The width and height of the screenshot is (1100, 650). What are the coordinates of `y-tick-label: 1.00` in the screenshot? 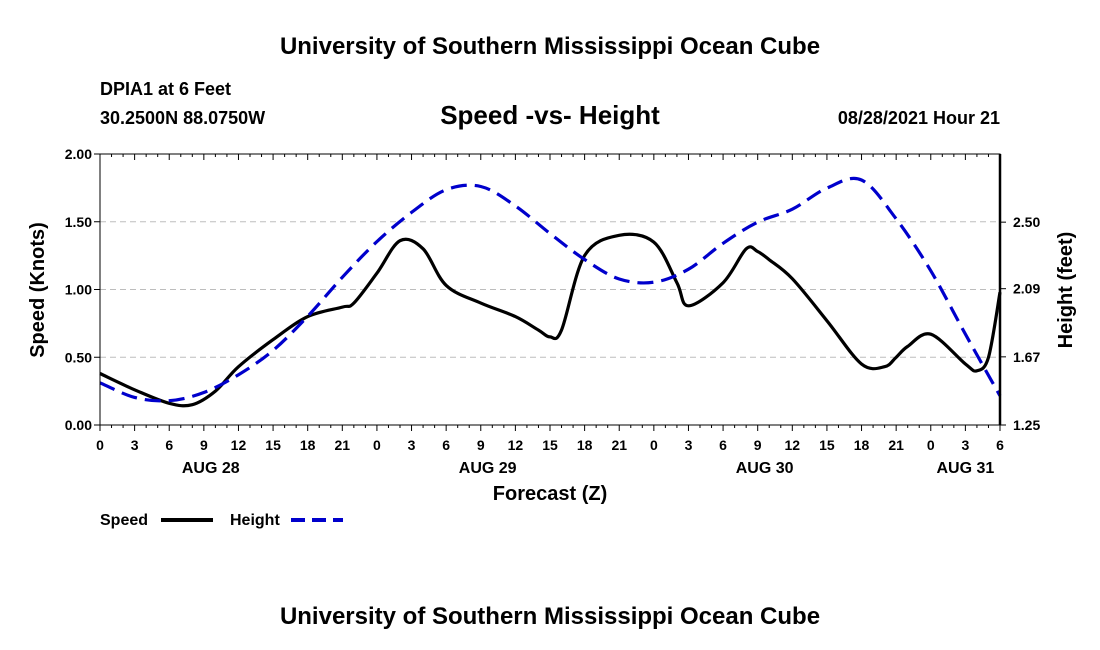 It's located at (78, 290).